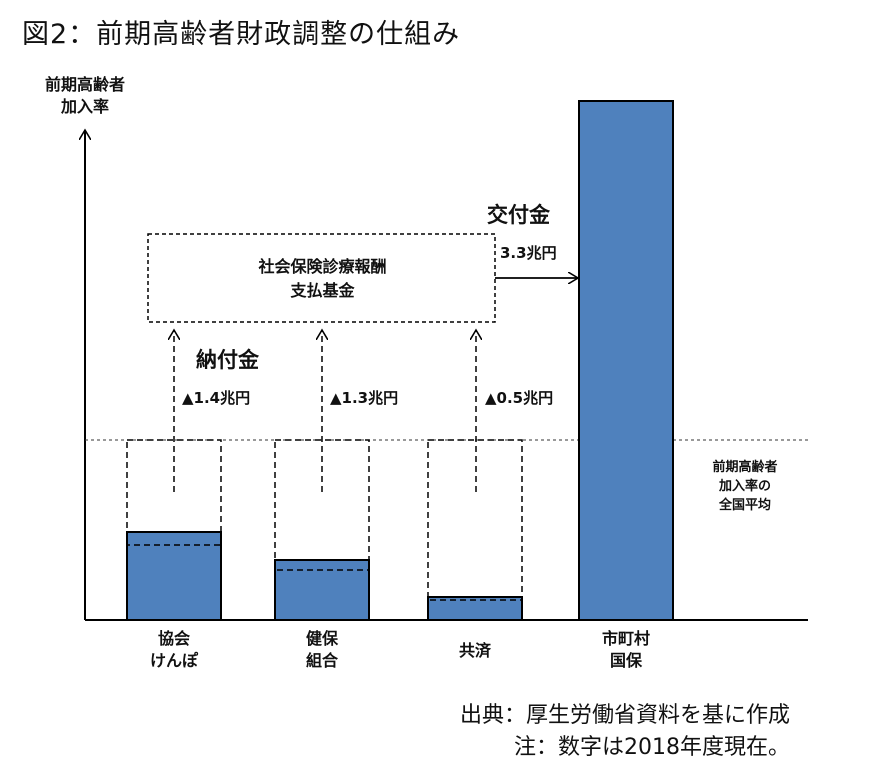 The image size is (878, 781). I want to click on grant-label: 交付金, so click(518, 215).